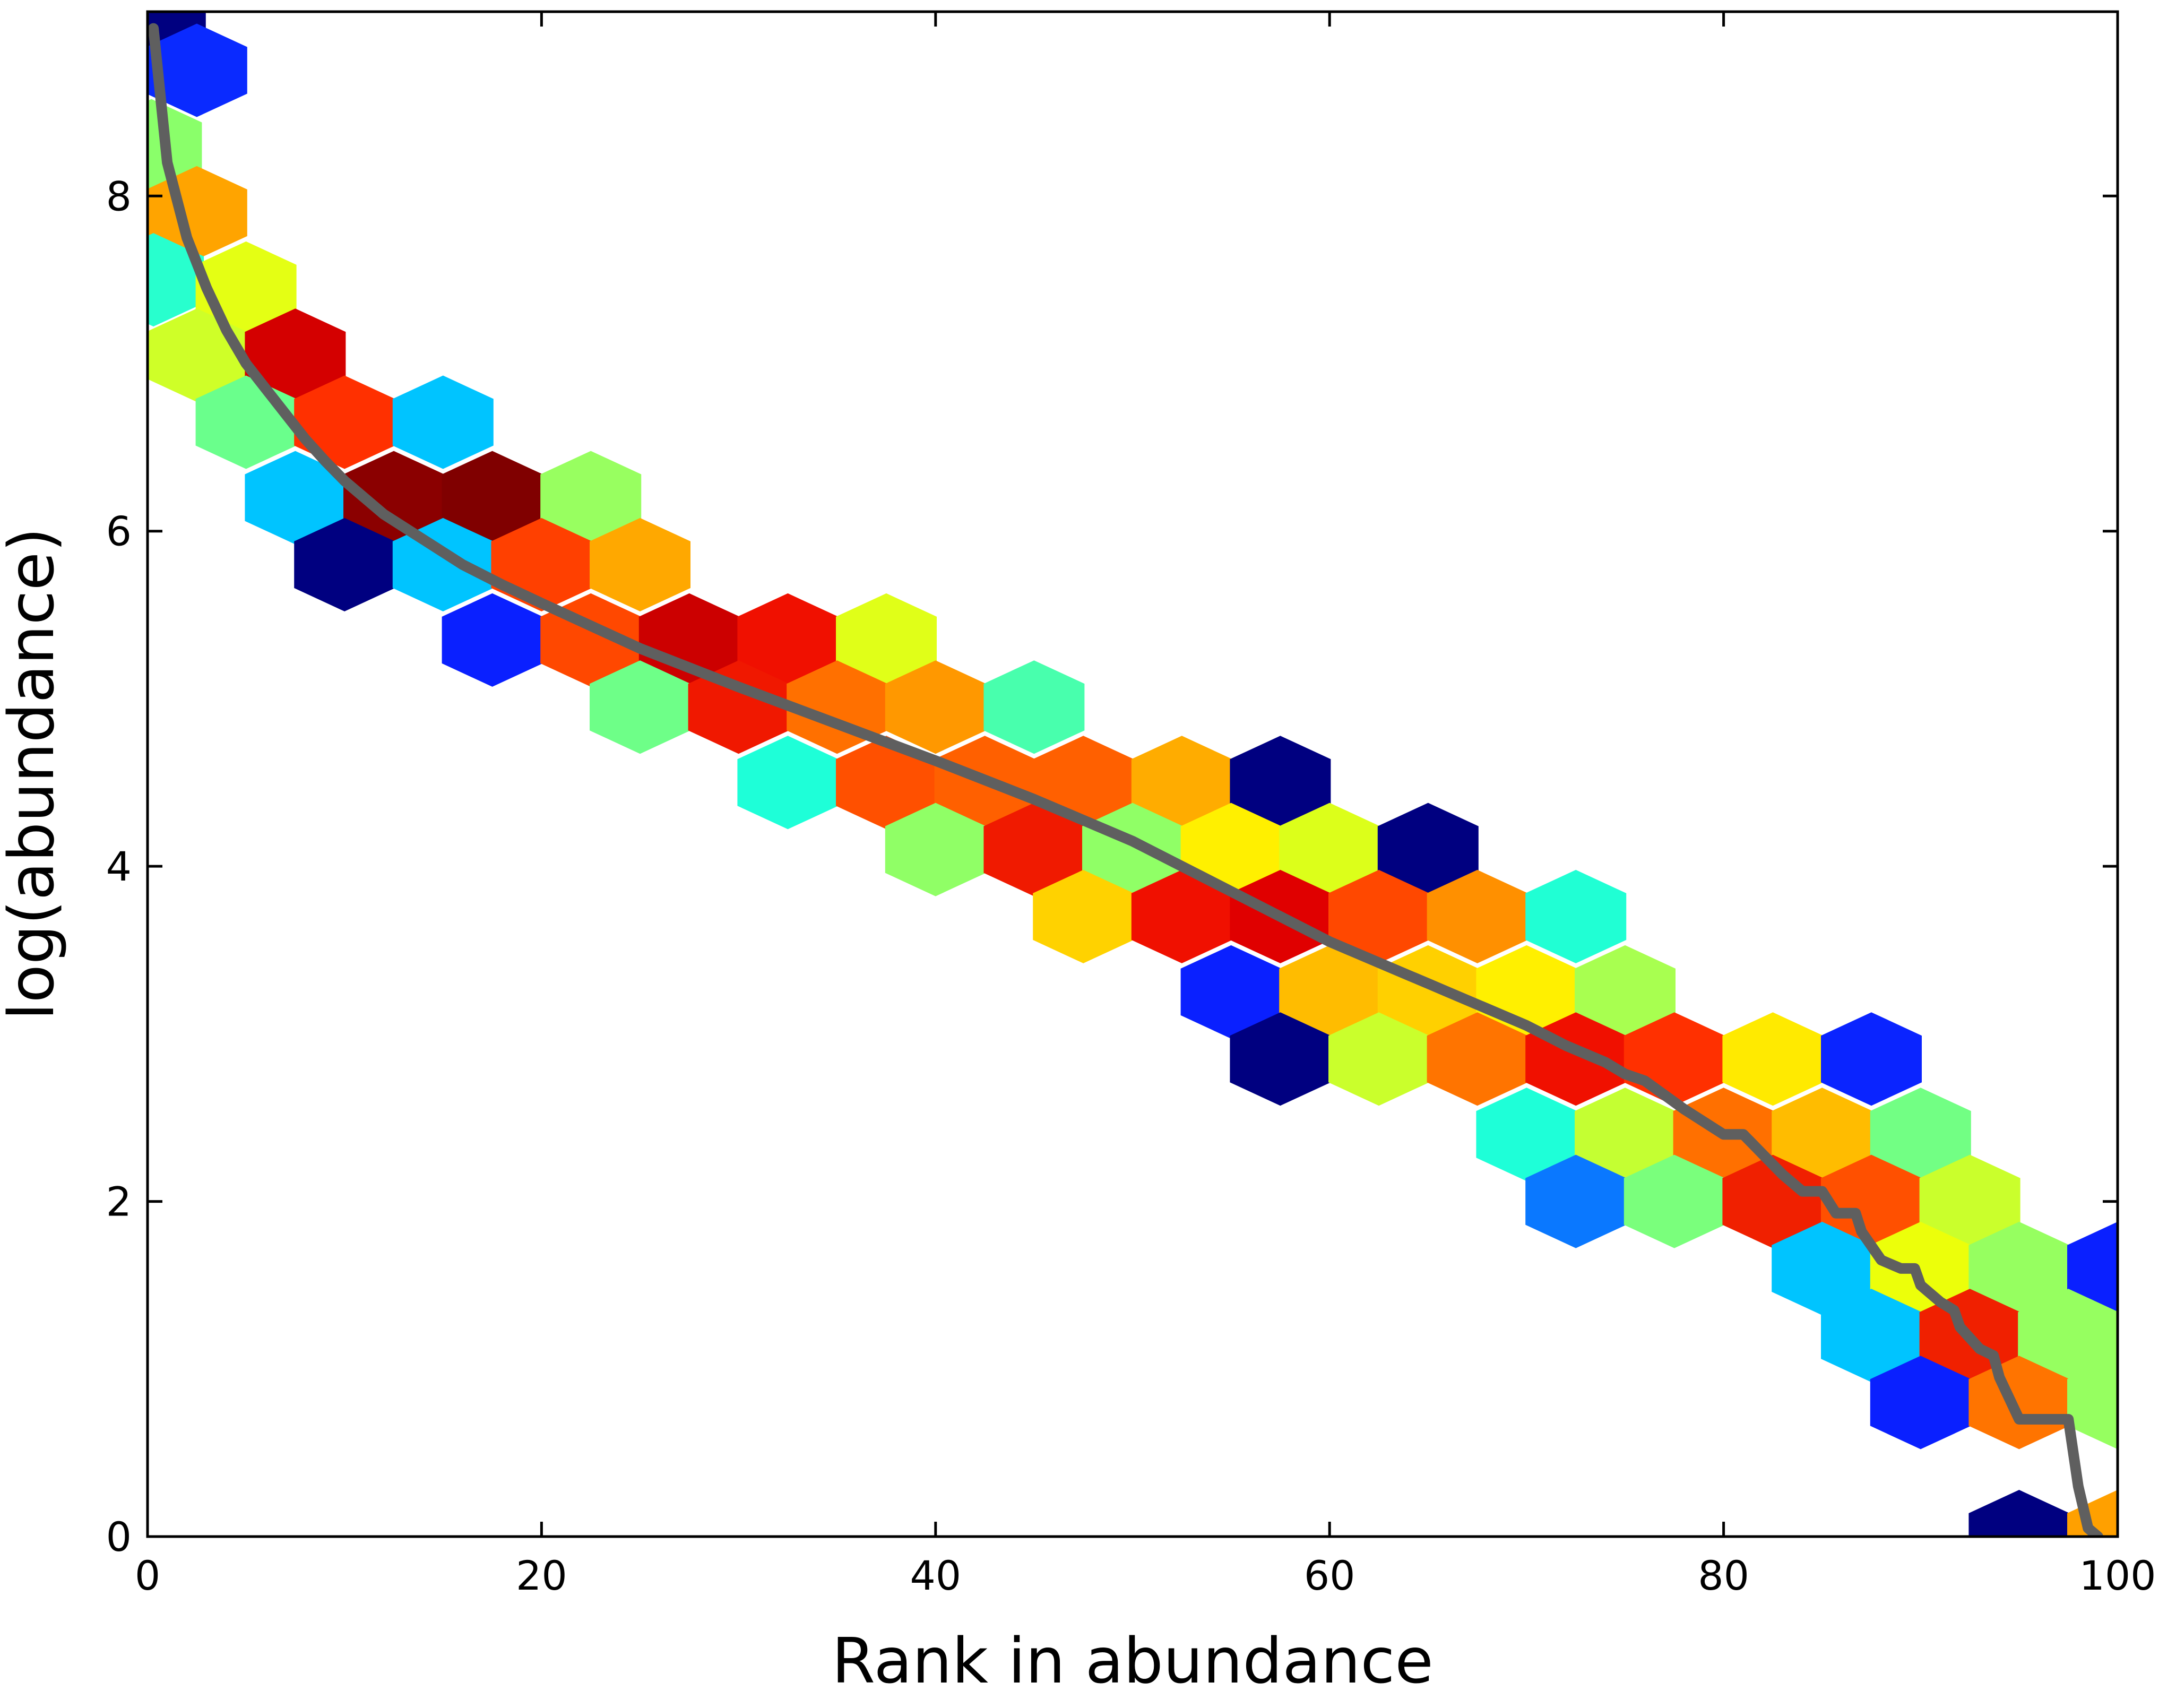  What do you see at coordinates (936, 1575) in the screenshot?
I see `x-tick-label: 40` at bounding box center [936, 1575].